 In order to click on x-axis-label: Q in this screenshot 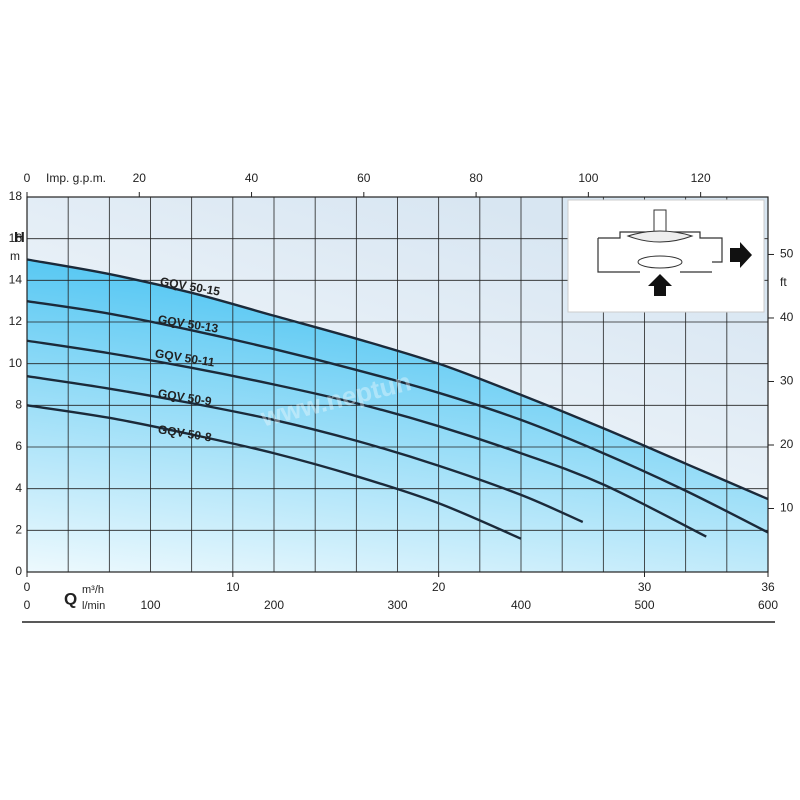, I will do `click(70, 598)`.